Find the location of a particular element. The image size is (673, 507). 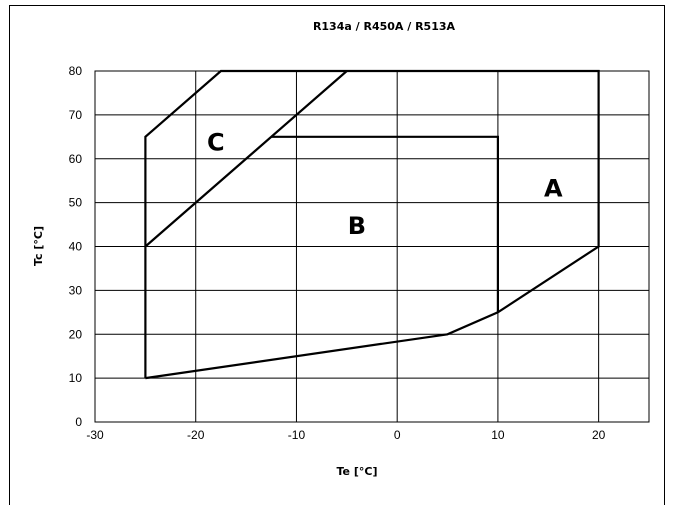

x-tick-label: -30 is located at coordinates (95, 435).